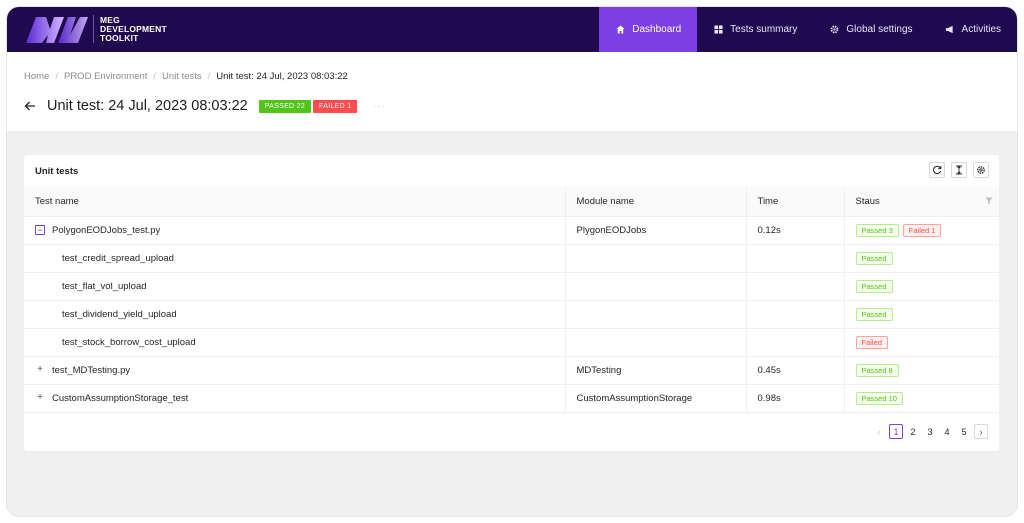 The height and width of the screenshot is (523, 1024). Describe the element at coordinates (106, 230) in the screenshot. I see `test-name-text: PolygonEODJobs_test.py` at that location.